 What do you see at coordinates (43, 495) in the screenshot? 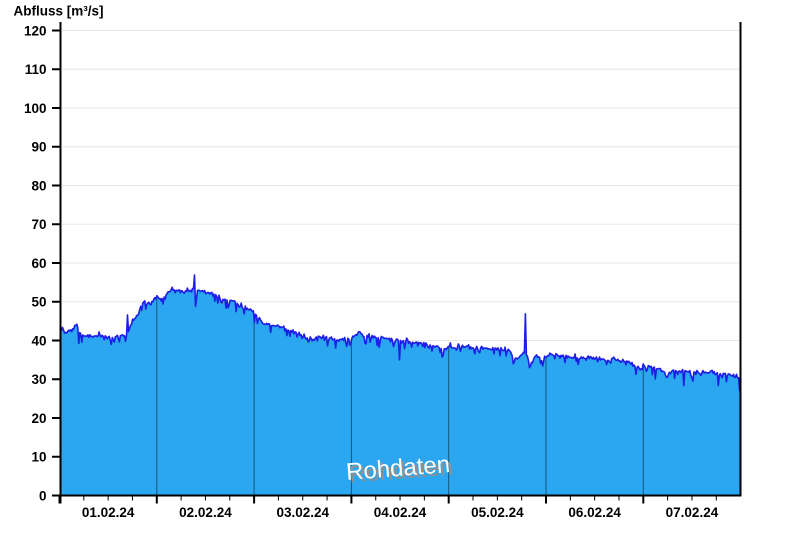
I see `svg-text: 0` at bounding box center [43, 495].